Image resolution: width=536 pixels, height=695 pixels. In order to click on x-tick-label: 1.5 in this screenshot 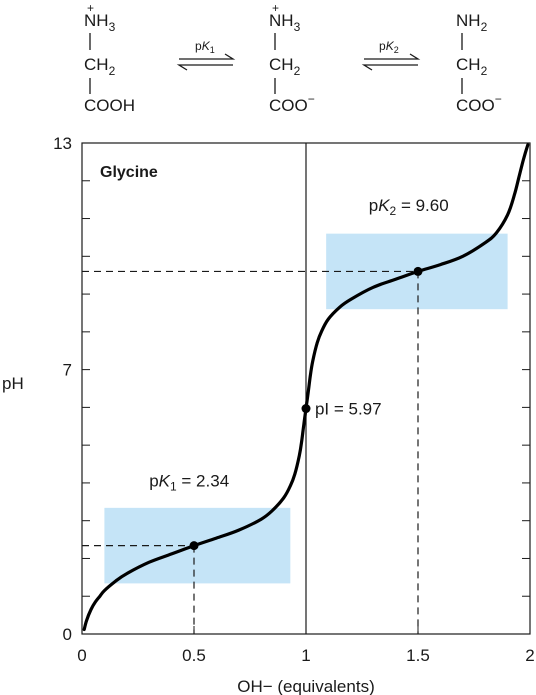, I will do `click(418, 655)`.